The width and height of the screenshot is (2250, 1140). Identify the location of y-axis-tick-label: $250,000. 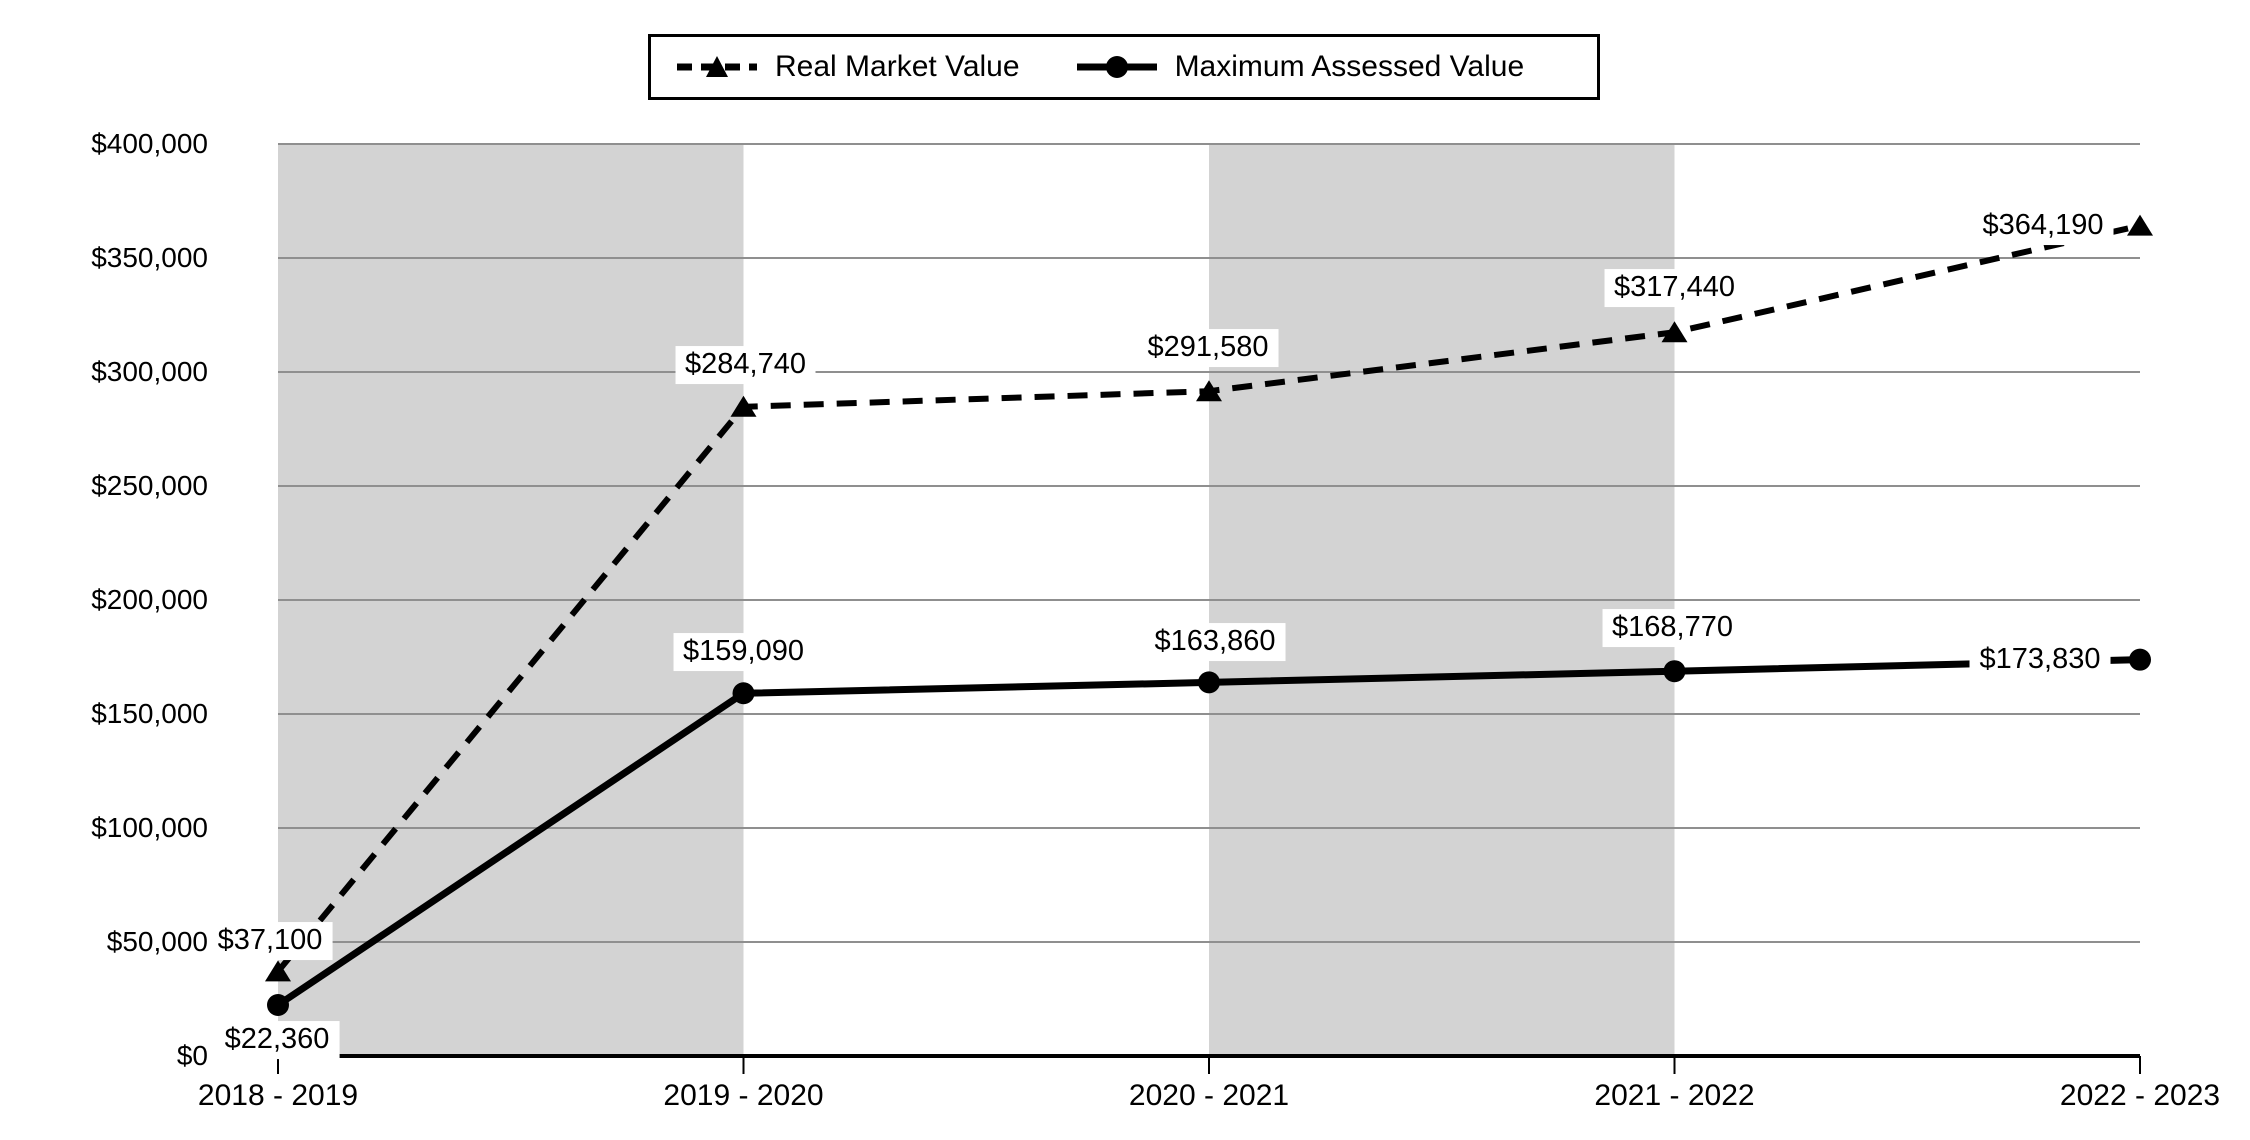
(149, 485).